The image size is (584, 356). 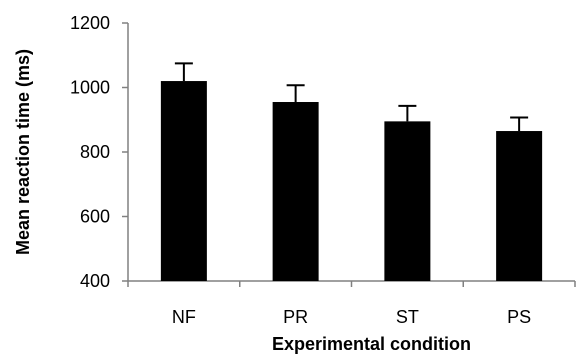 What do you see at coordinates (407, 317) in the screenshot?
I see `x-tick-label: ST` at bounding box center [407, 317].